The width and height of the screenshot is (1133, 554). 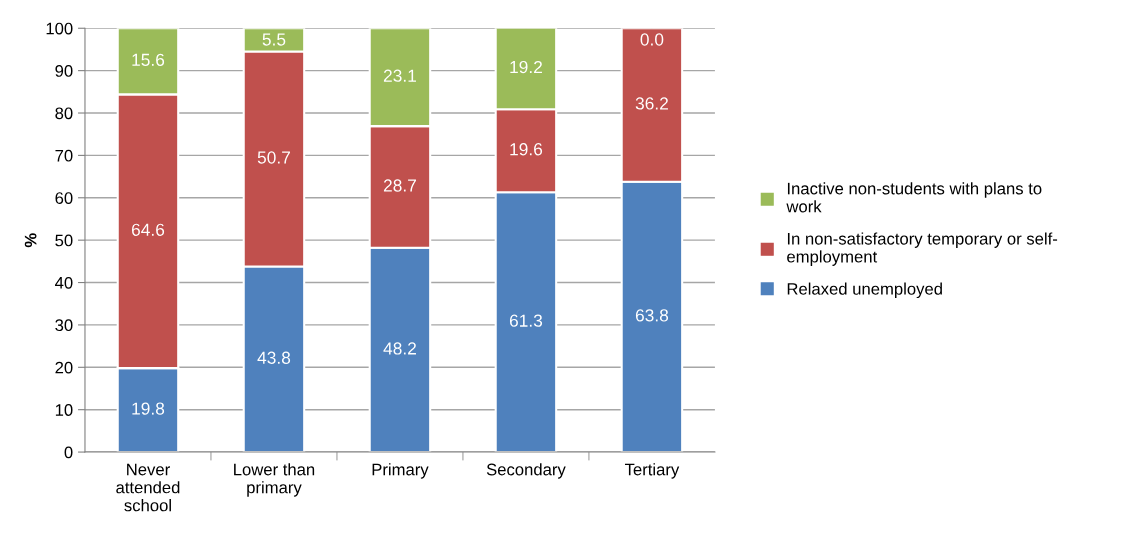 I want to click on data-label: 19.8, so click(x=148, y=408).